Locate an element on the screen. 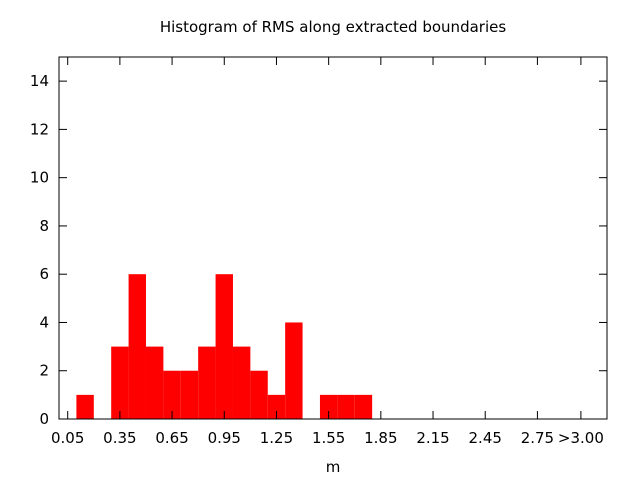 This screenshot has height=480, width=640. x-tick-label: 0.95 is located at coordinates (224, 438).